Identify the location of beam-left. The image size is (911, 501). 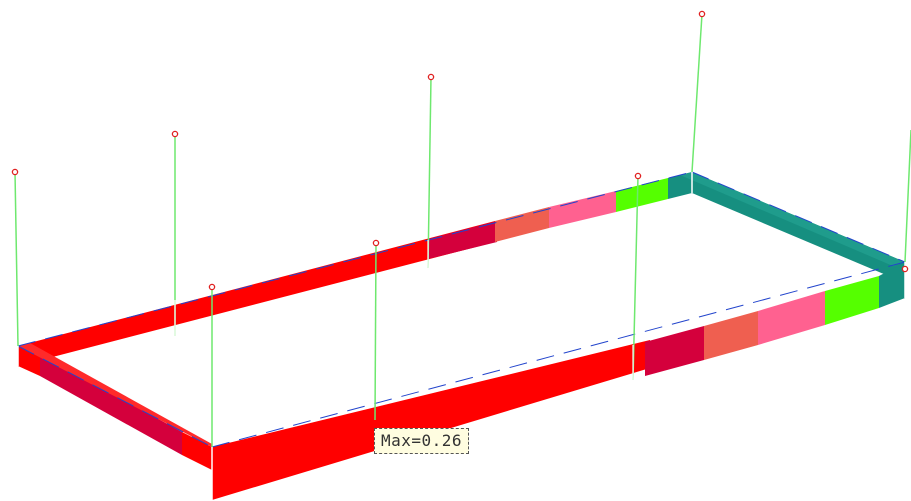
(115, 406).